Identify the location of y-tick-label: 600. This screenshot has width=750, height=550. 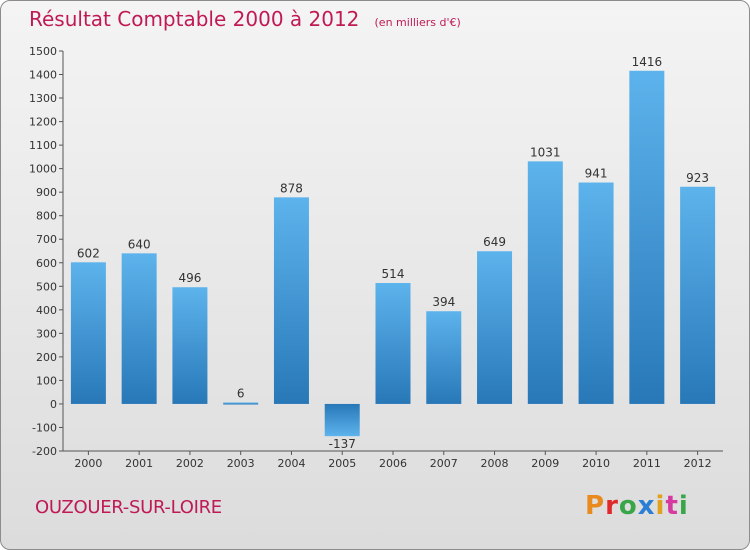
(46, 263).